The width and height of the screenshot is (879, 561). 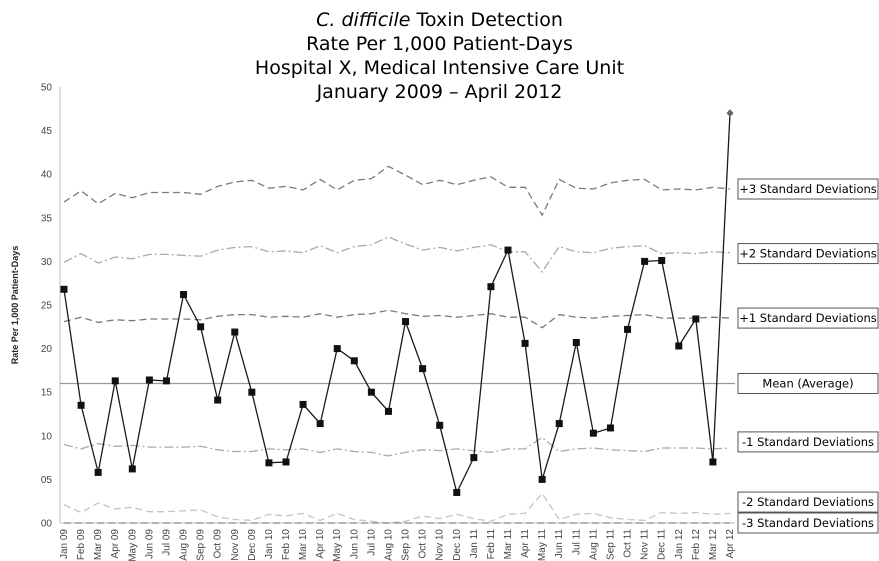 What do you see at coordinates (47, 88) in the screenshot?
I see `y-tick-label: 50` at bounding box center [47, 88].